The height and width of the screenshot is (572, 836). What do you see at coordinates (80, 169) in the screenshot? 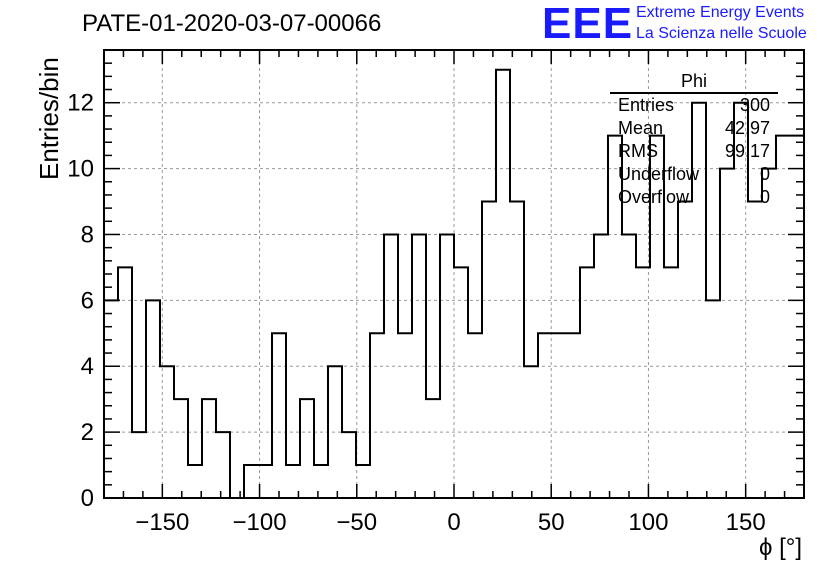
I see `y-tick-label: 10` at bounding box center [80, 169].